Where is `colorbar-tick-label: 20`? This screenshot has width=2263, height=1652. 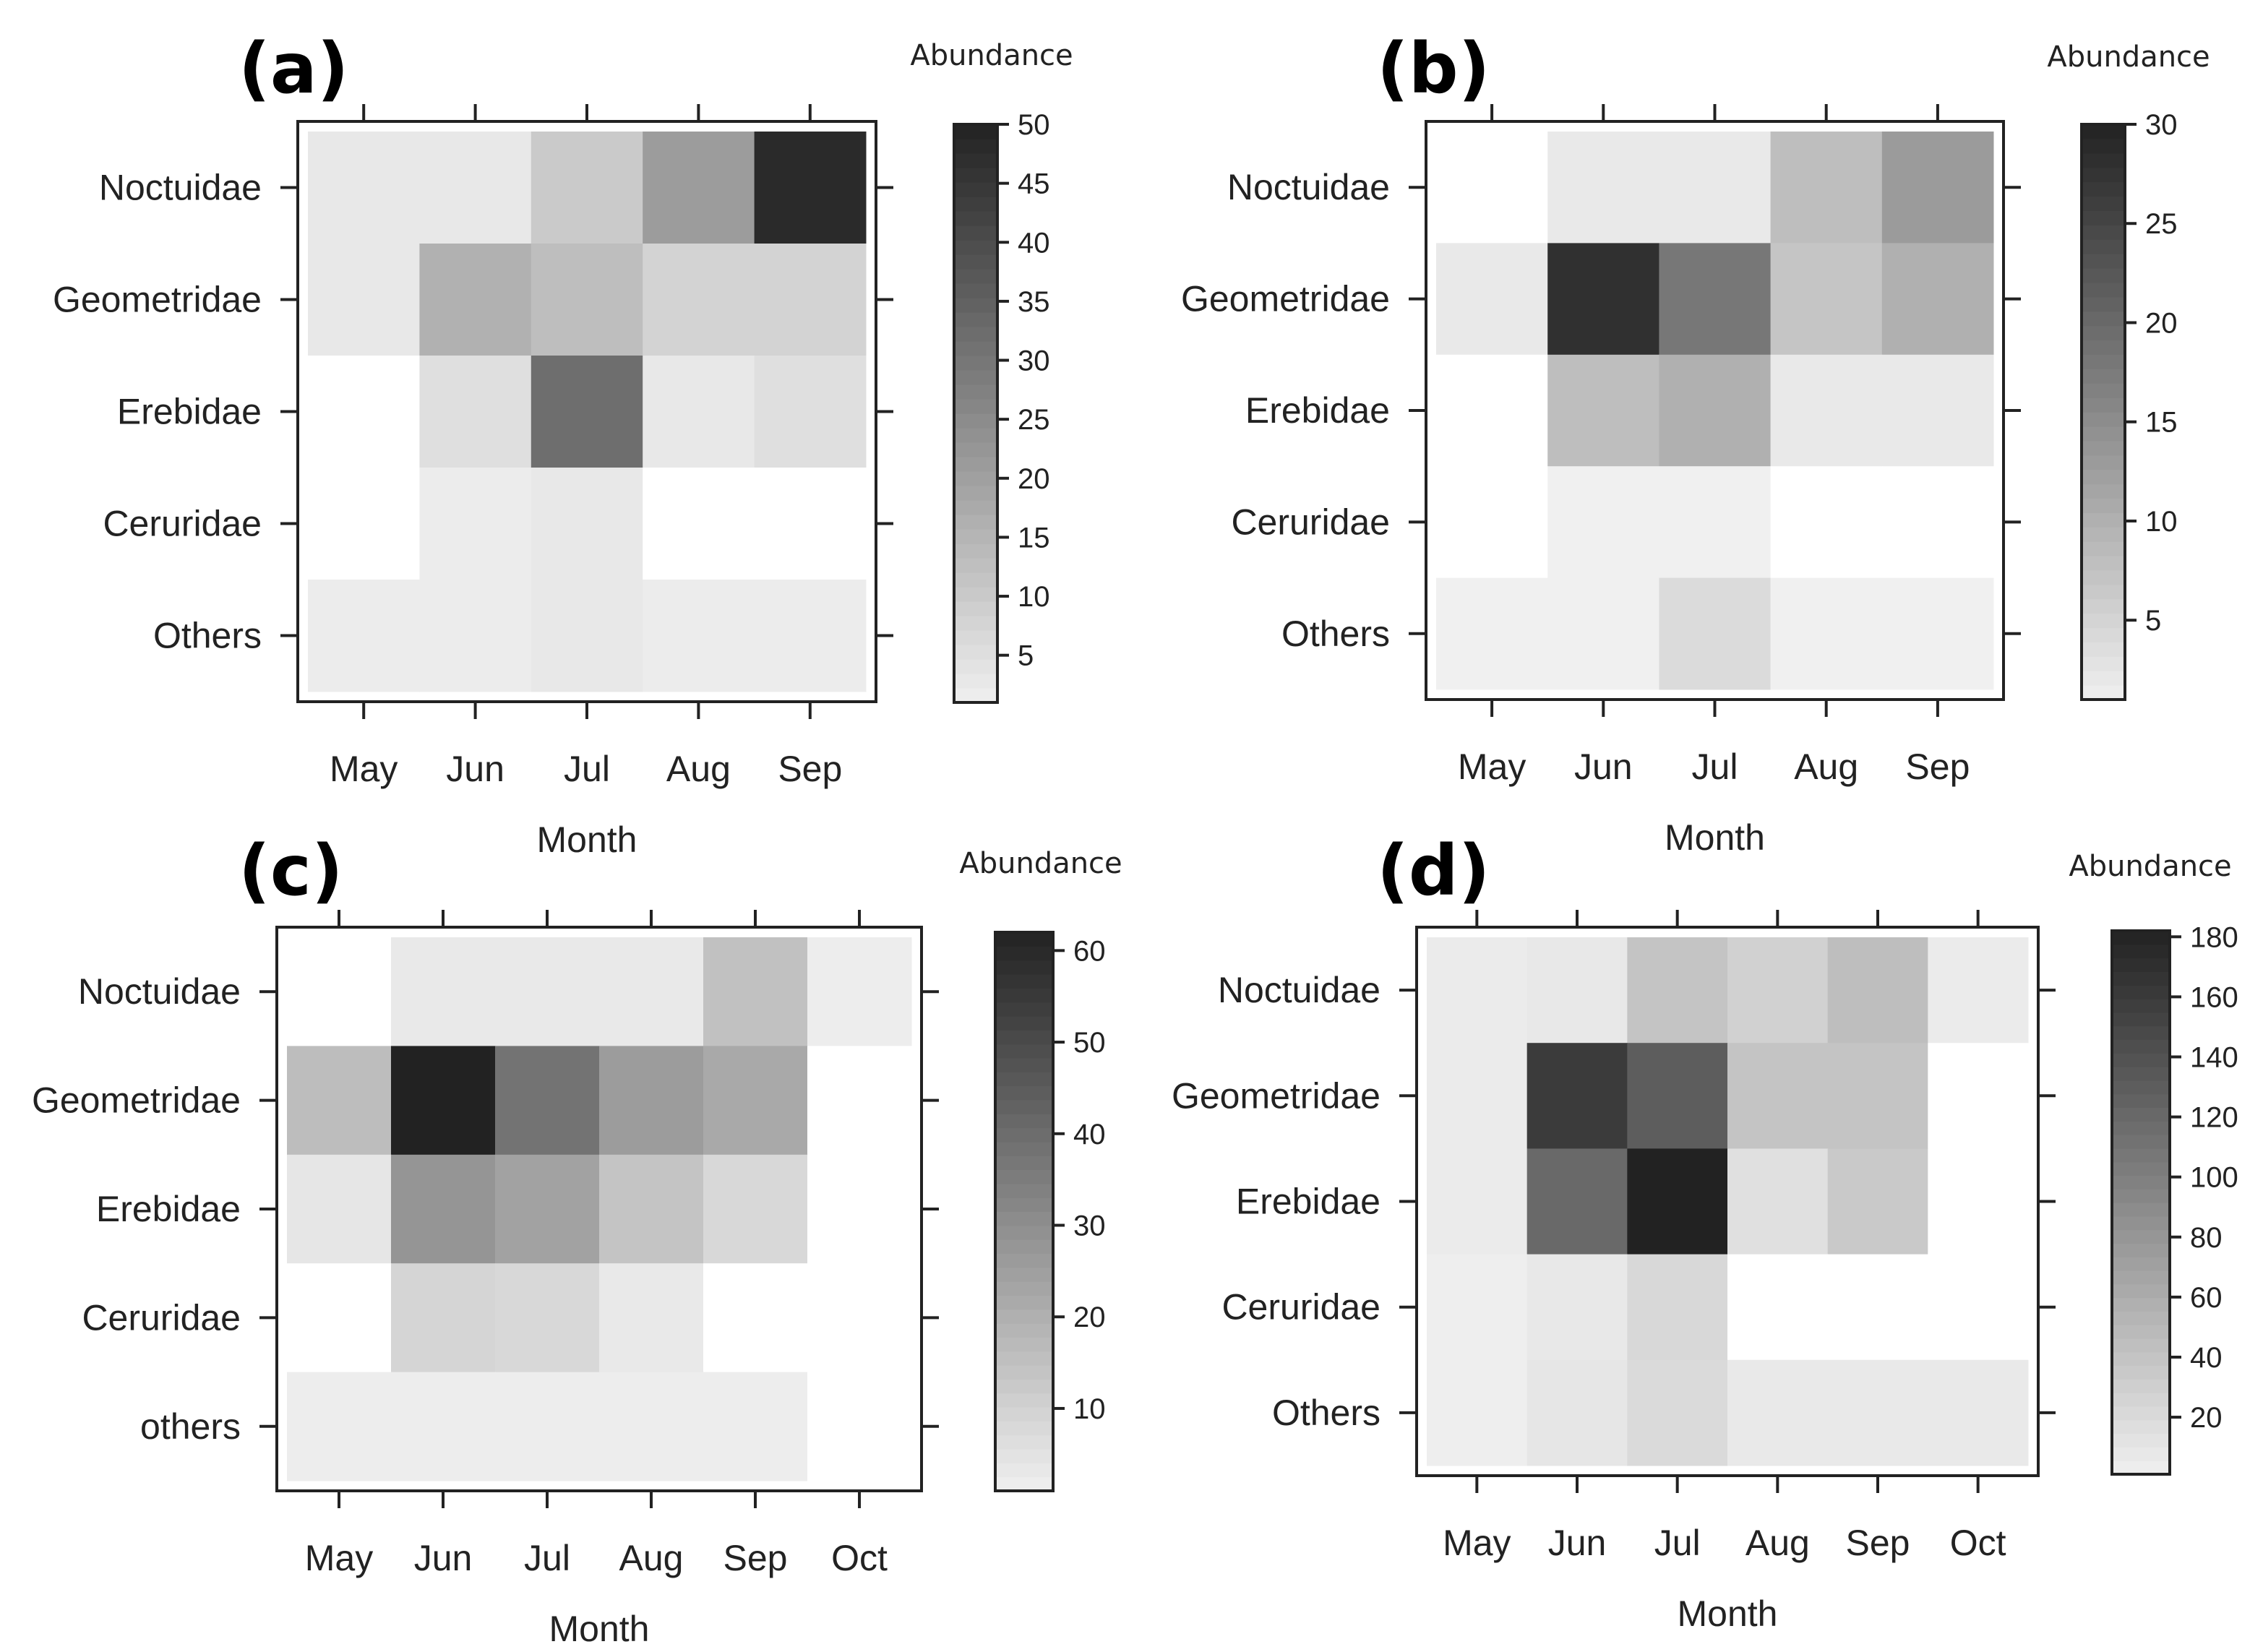 colorbar-tick-label: 20 is located at coordinates (1089, 1317).